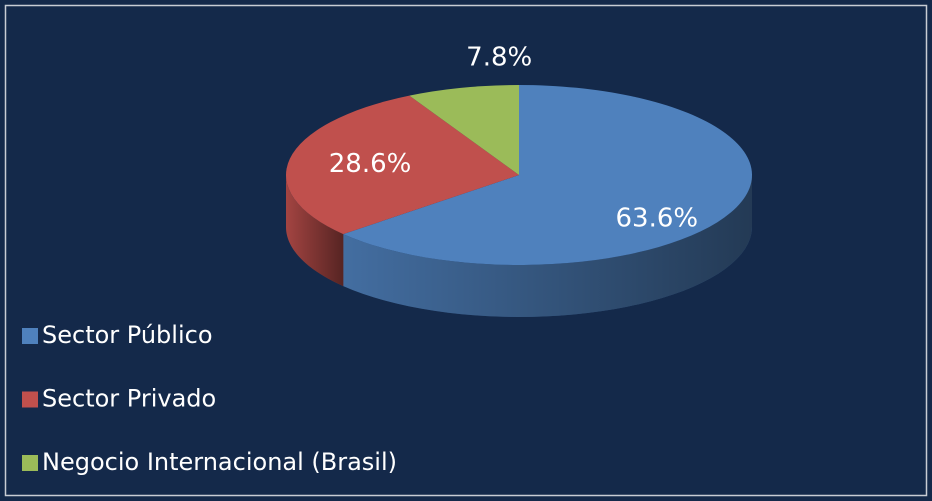 Image resolution: width=932 pixels, height=501 pixels. I want to click on legend-label: Sector Público, so click(127, 335).